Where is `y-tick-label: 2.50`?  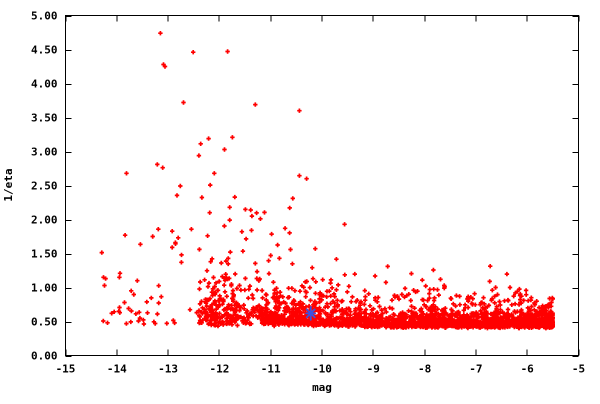 y-tick-label: 2.50 is located at coordinates (44, 186).